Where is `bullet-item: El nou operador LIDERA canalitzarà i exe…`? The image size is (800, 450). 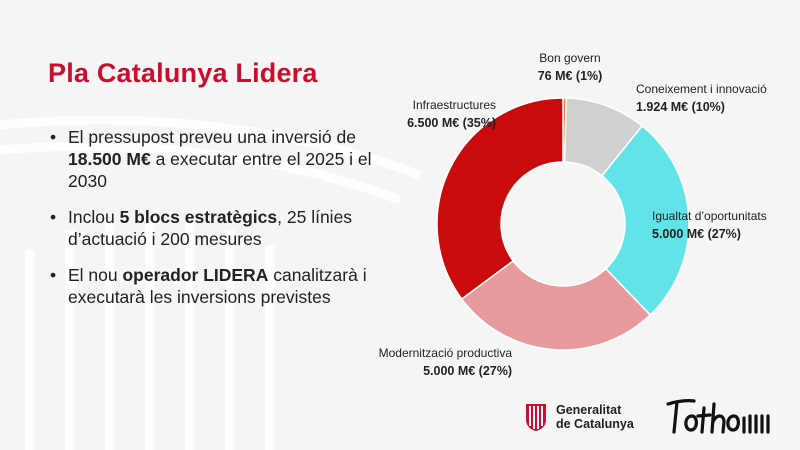
bullet-item: El nou operador LIDERA canalitzarà i exe… is located at coordinates (211, 286).